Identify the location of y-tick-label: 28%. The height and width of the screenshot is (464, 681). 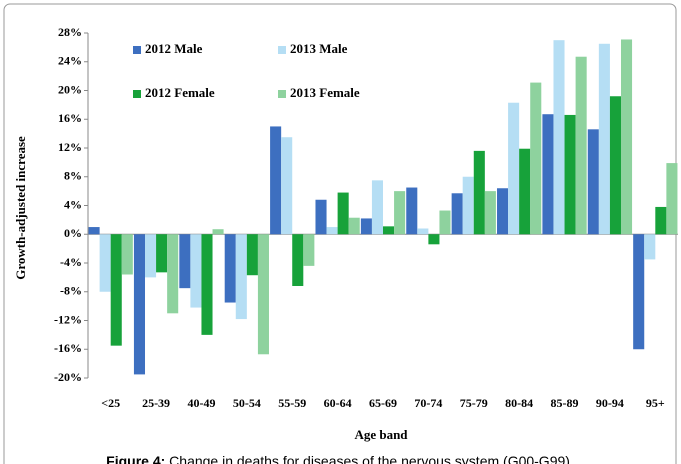
(70, 32).